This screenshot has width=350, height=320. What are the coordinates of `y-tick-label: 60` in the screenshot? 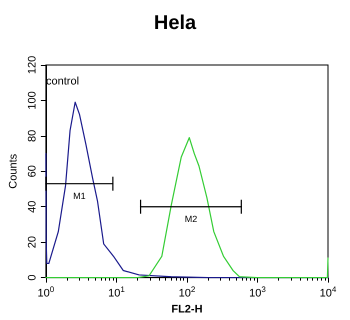 It's located at (32, 171).